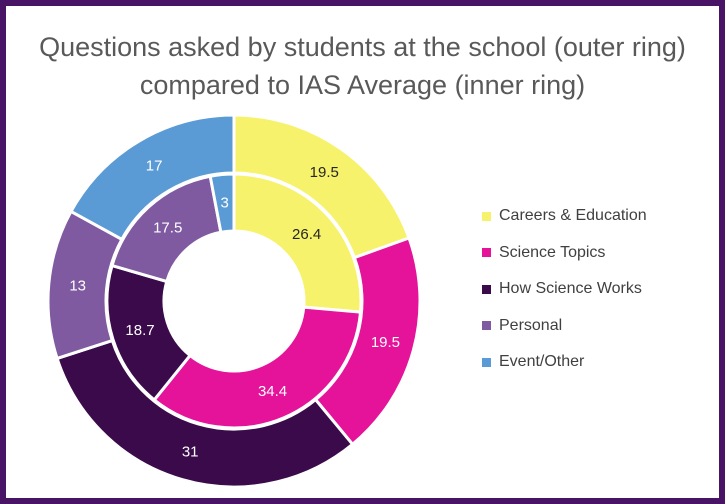 The image size is (725, 504). What do you see at coordinates (77, 286) in the screenshot?
I see `outer-ring-label-personal: 13` at bounding box center [77, 286].